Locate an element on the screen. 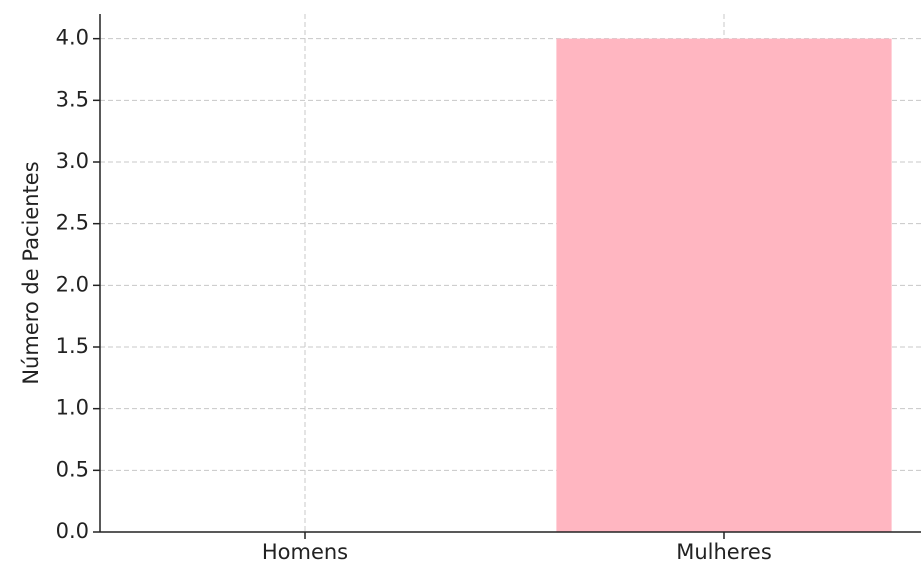 The width and height of the screenshot is (921, 566). y-tick-label: 2.0 is located at coordinates (72, 284).